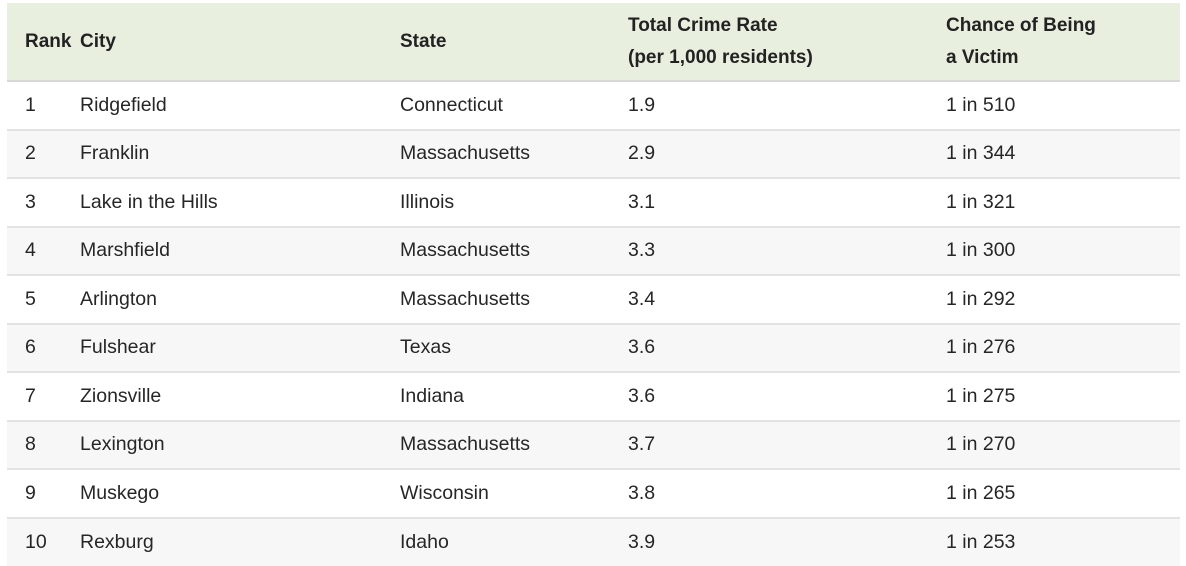  Describe the element at coordinates (149, 201) in the screenshot. I see `cell-city: Lake in the Hills` at that location.